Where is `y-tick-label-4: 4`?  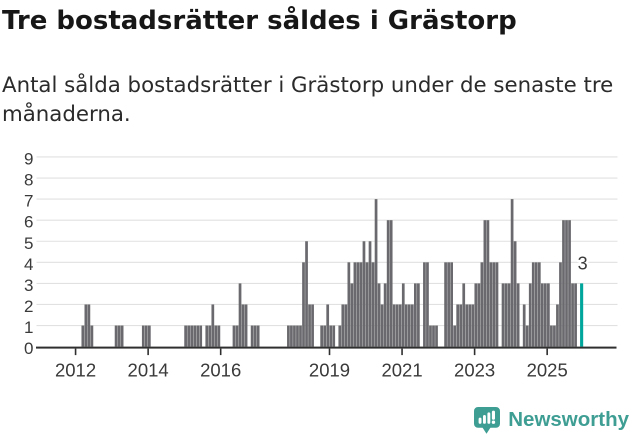
y-tick-label-4: 4 is located at coordinates (28, 264).